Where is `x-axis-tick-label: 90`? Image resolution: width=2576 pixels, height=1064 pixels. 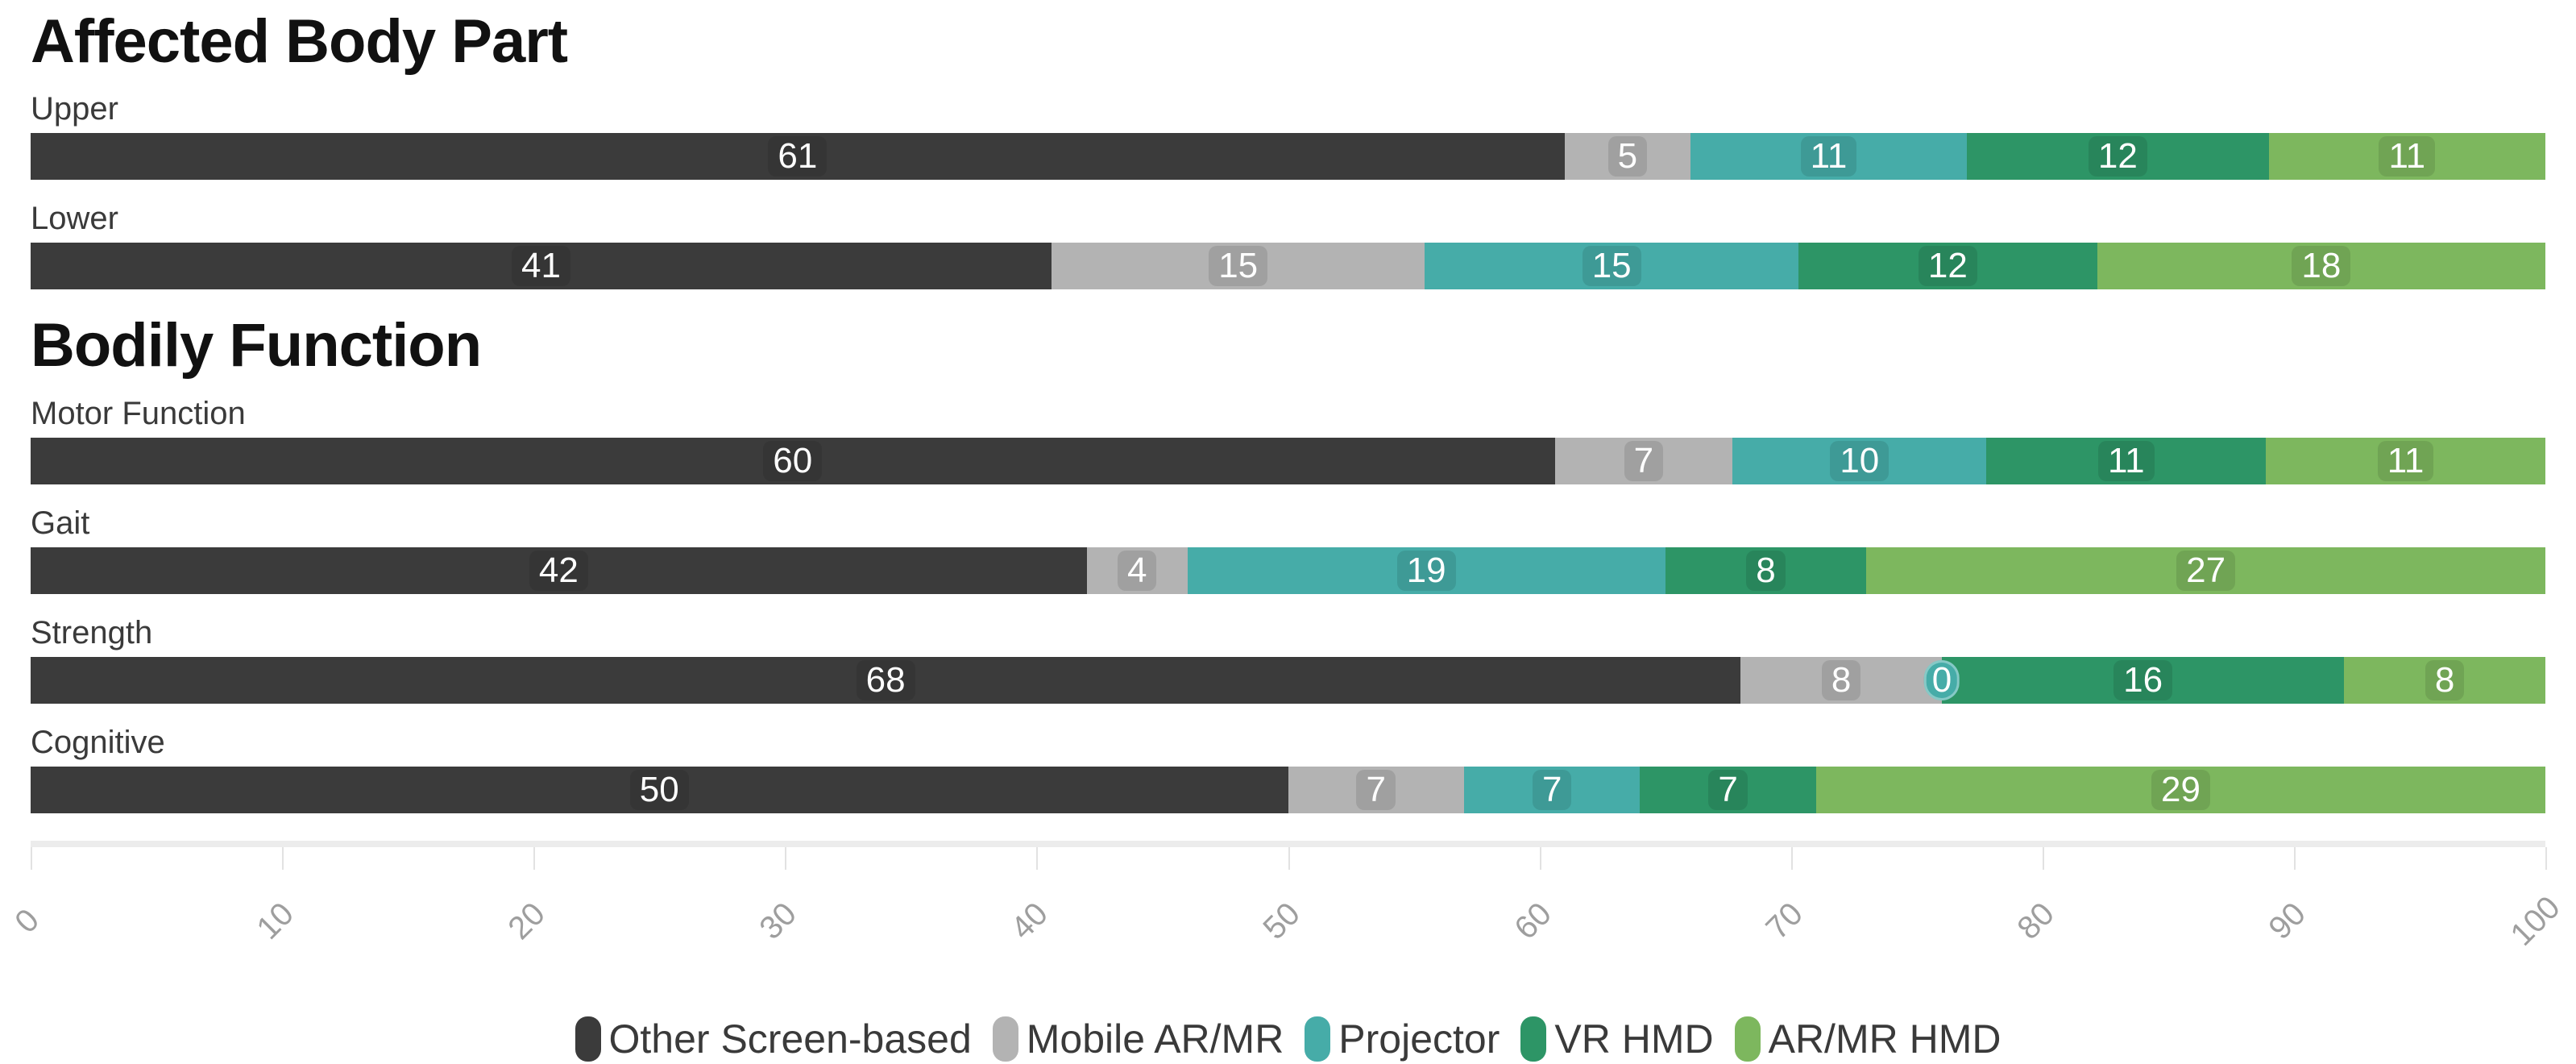 x-axis-tick-label: 90 is located at coordinates (2287, 921).